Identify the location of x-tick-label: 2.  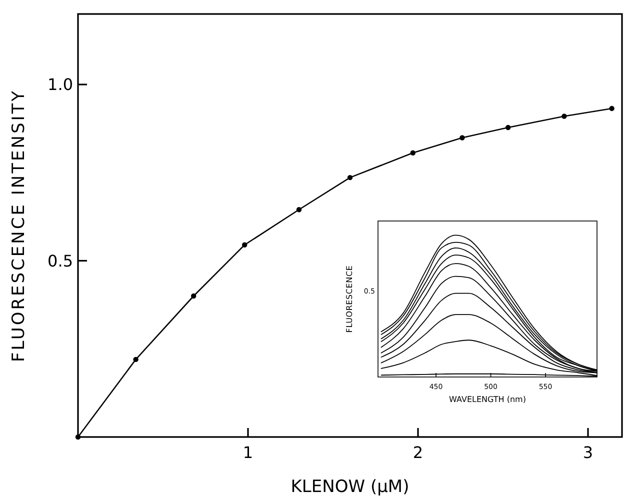
(418, 452).